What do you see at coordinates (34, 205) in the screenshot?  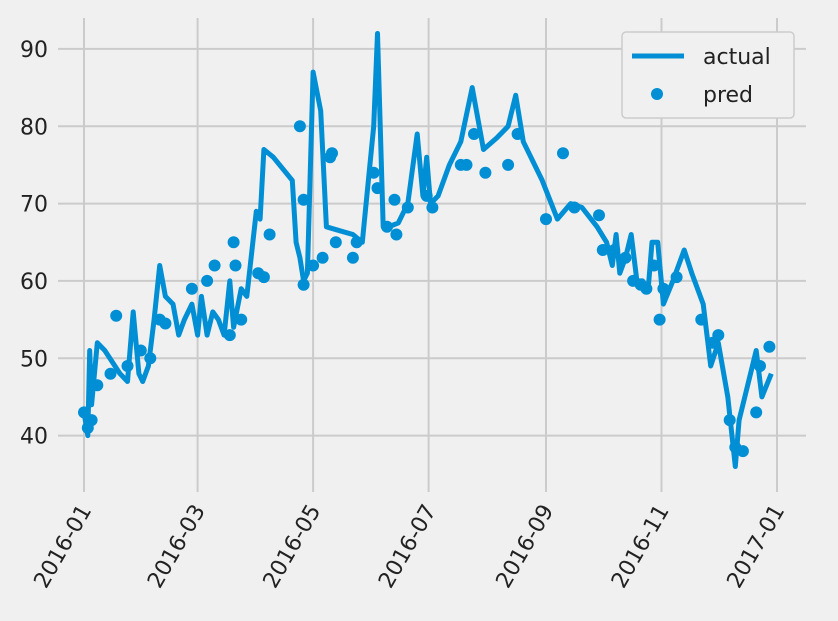 I see `y-tick-label: 70` at bounding box center [34, 205].